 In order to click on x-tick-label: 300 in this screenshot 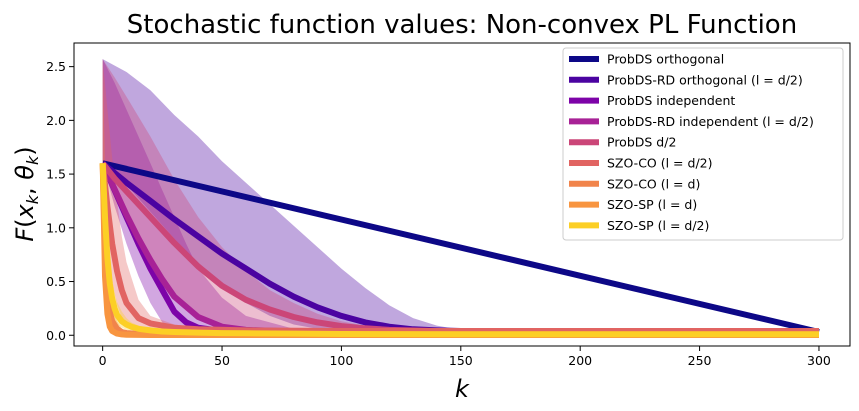, I will do `click(819, 360)`.